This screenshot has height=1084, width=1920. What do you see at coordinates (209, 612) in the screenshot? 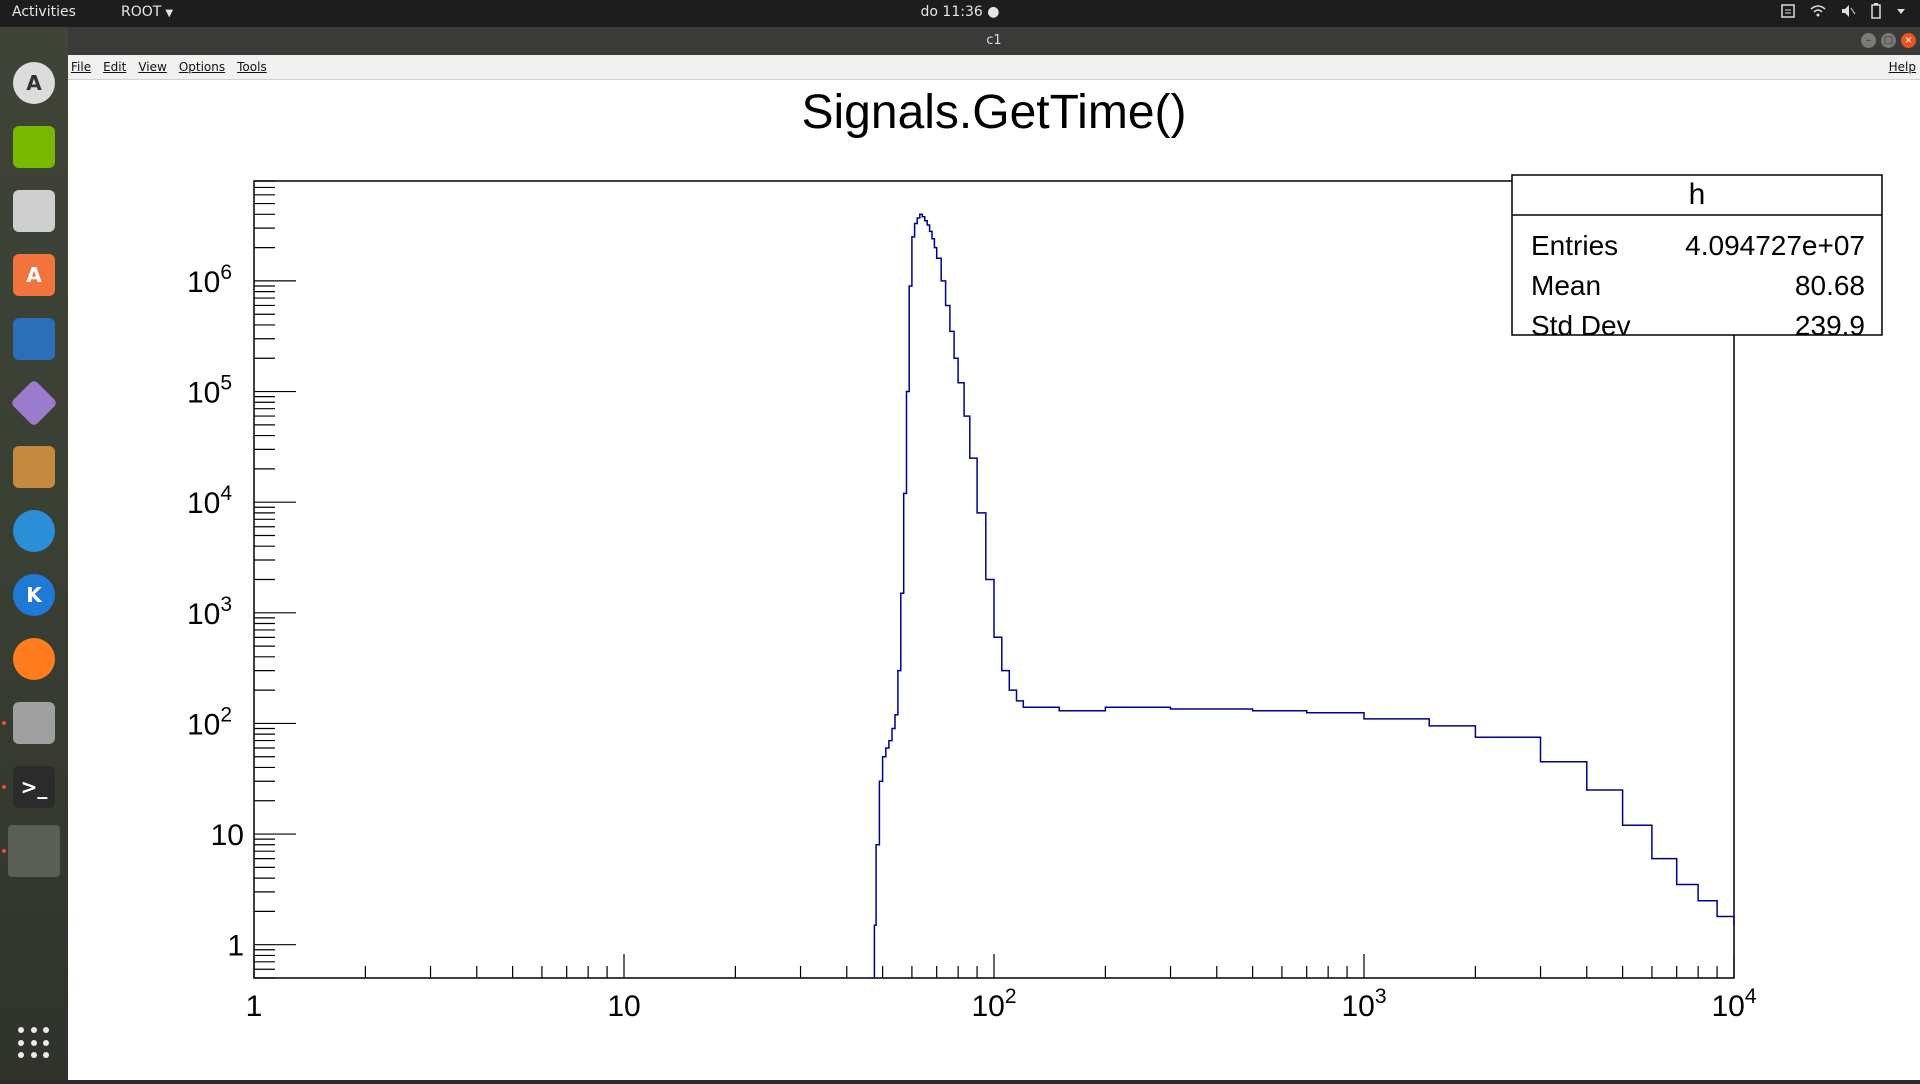
I see `y-tick-label: 10³` at bounding box center [209, 612].